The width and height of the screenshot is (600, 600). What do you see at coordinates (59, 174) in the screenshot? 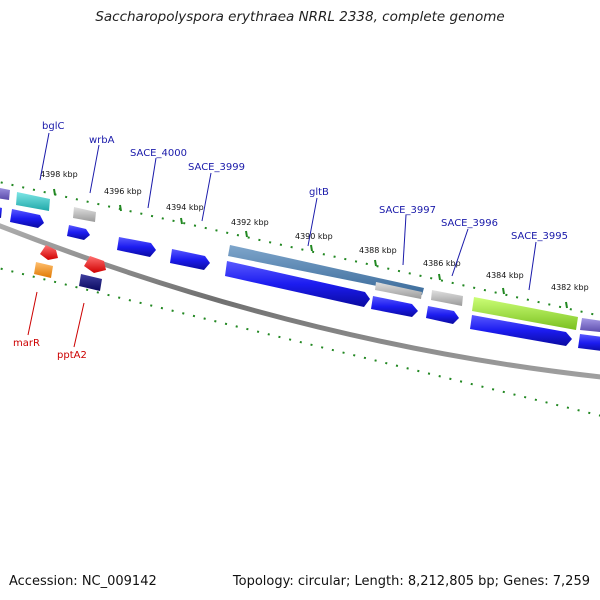
I see `tick-label: 4398 kbp` at bounding box center [59, 174].